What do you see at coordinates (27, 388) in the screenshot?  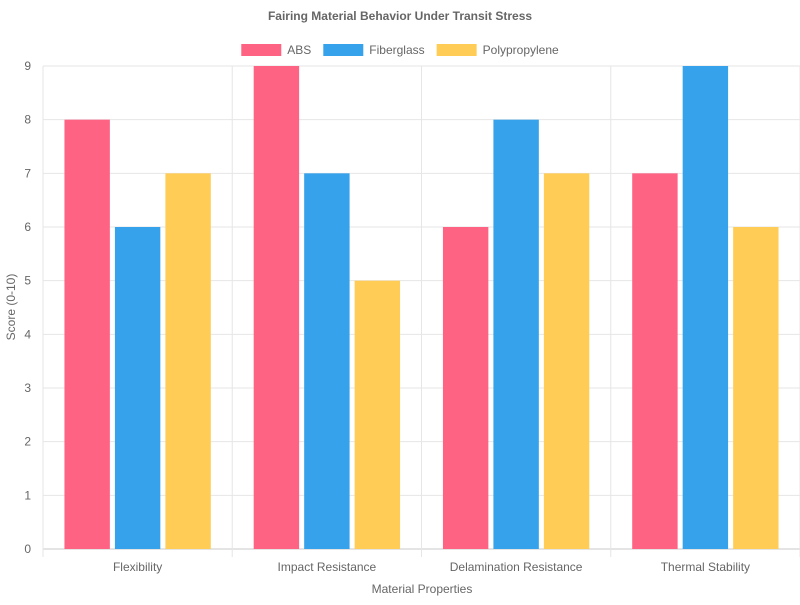 I see `y-tick-label: 3` at bounding box center [27, 388].